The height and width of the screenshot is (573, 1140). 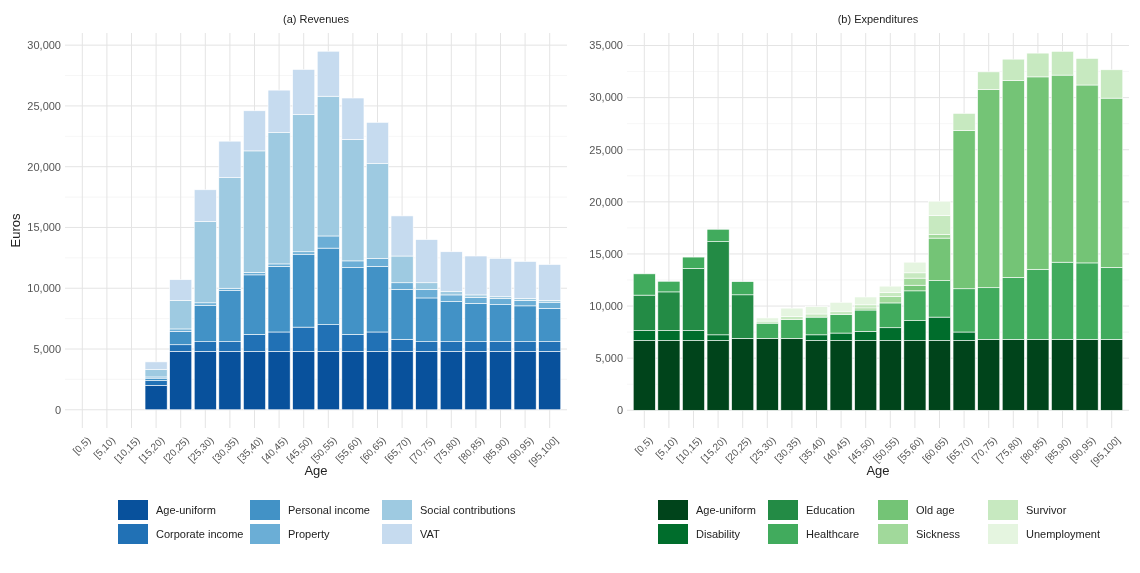 What do you see at coordinates (606, 45) in the screenshot?
I see `y-tick-label: 35,000` at bounding box center [606, 45].